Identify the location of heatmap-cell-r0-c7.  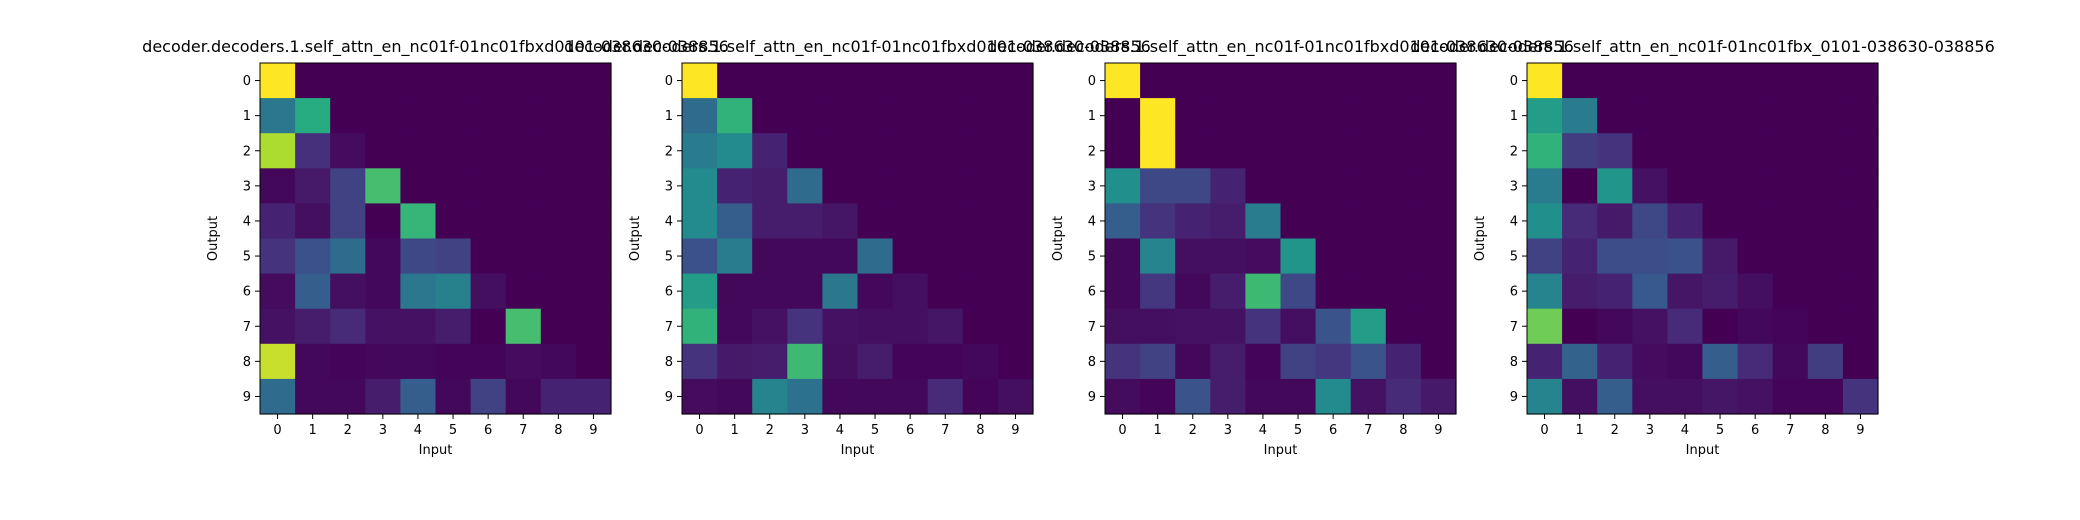
(1790, 81).